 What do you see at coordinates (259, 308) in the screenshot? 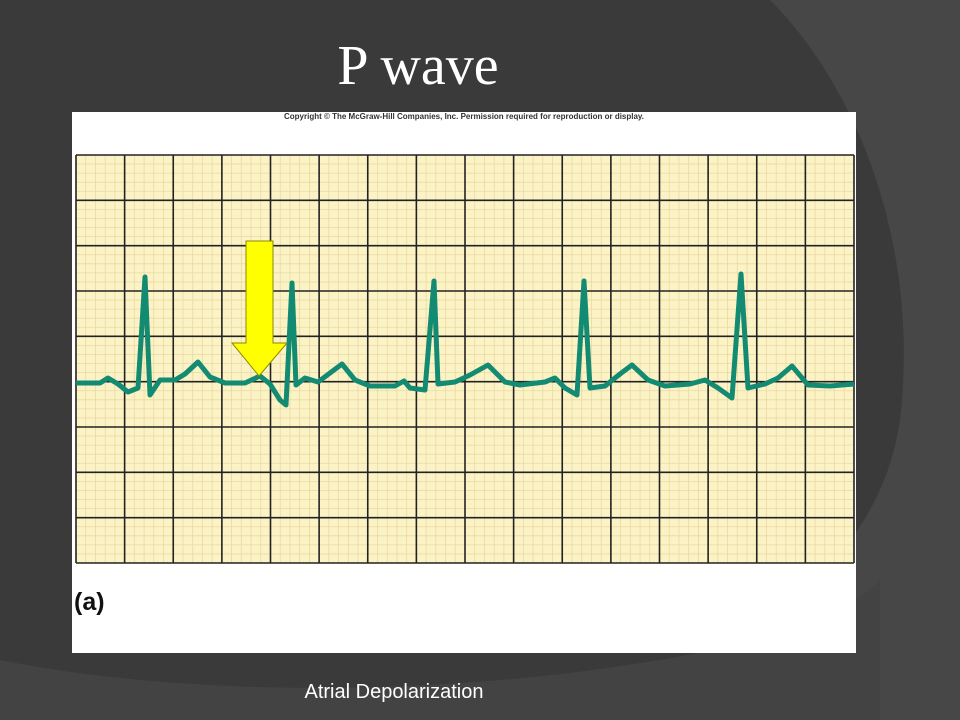
I see `arrow` at bounding box center [259, 308].